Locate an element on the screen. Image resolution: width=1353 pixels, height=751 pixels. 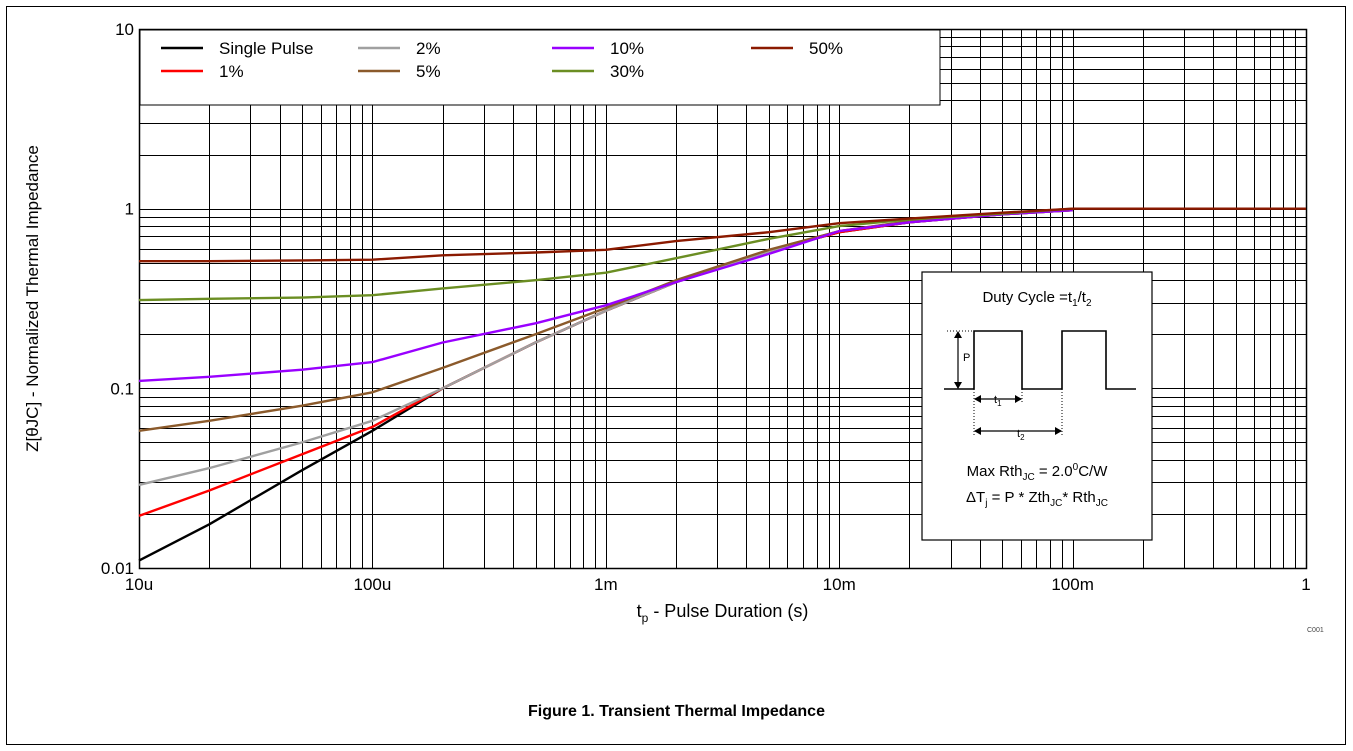
inset-title: Duty Cycle =t1/t2 is located at coordinates (1037, 299).